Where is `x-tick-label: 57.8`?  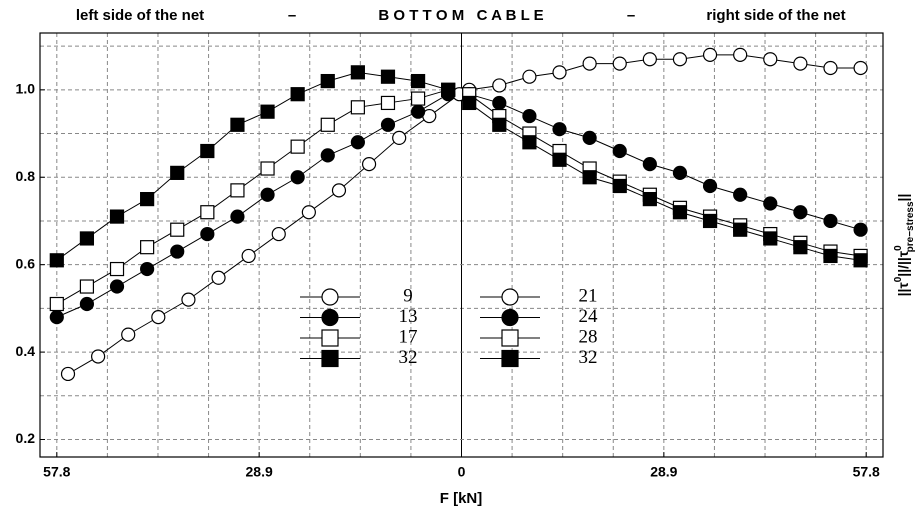
x-tick-label: 57.8 is located at coordinates (56, 472).